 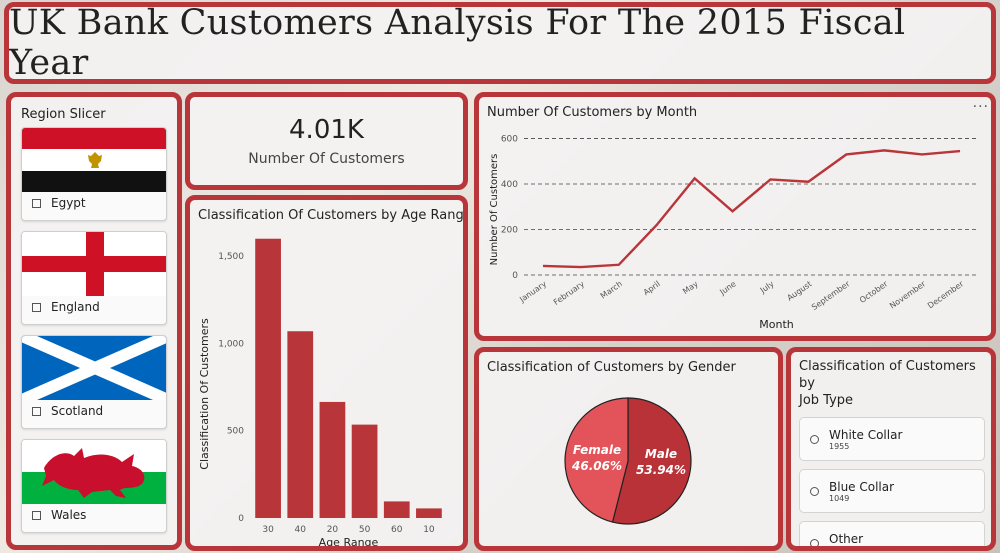 What do you see at coordinates (509, 231) in the screenshot?
I see `y-tick-label: 200` at bounding box center [509, 231].